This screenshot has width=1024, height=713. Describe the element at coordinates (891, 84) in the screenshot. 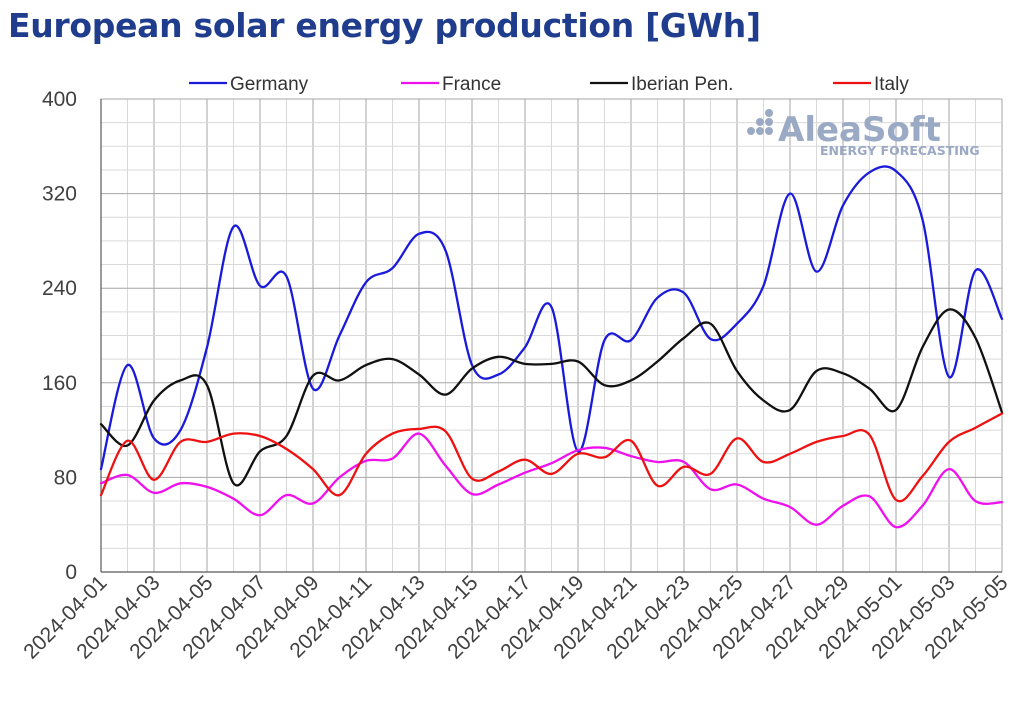

I see `legend-label-italy: Italy` at that location.